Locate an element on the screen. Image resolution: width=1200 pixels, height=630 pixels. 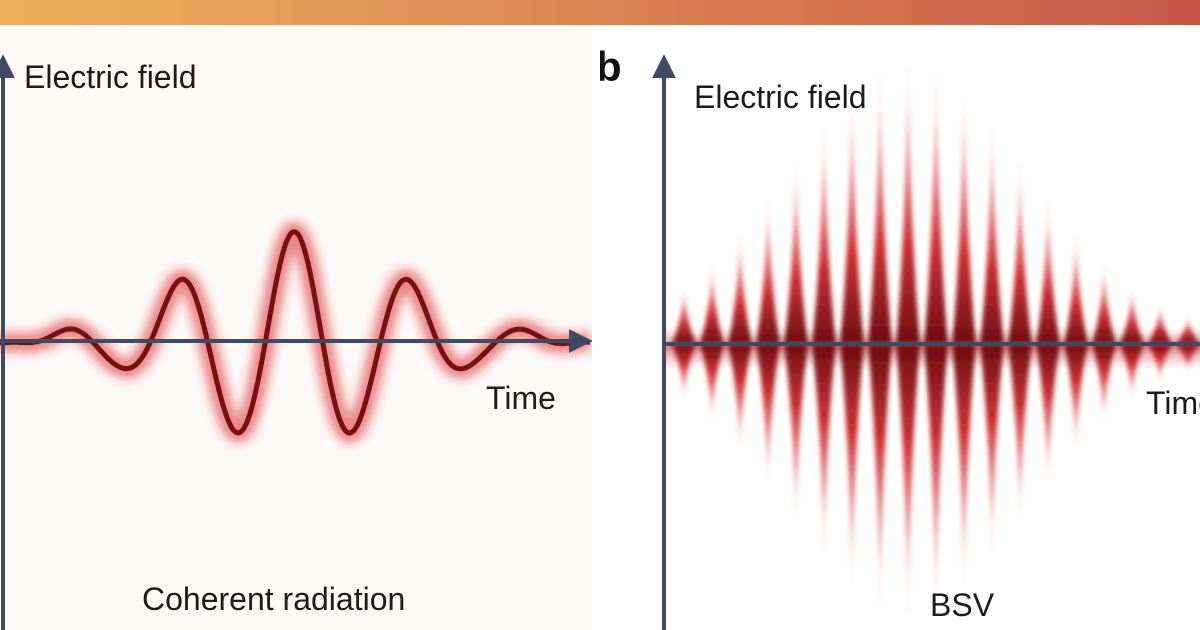
panel-letter: b is located at coordinates (611, 66).